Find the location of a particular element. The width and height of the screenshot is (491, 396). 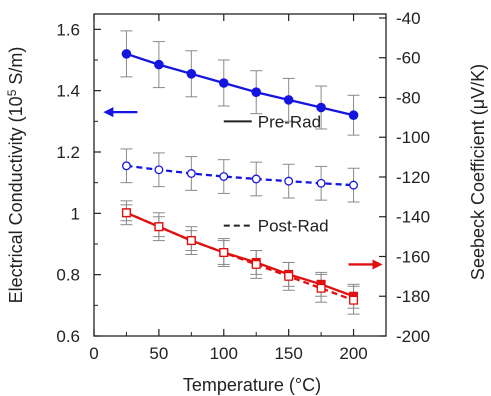

legend: Pre-Rad Post-Rad is located at coordinates (276, 174).